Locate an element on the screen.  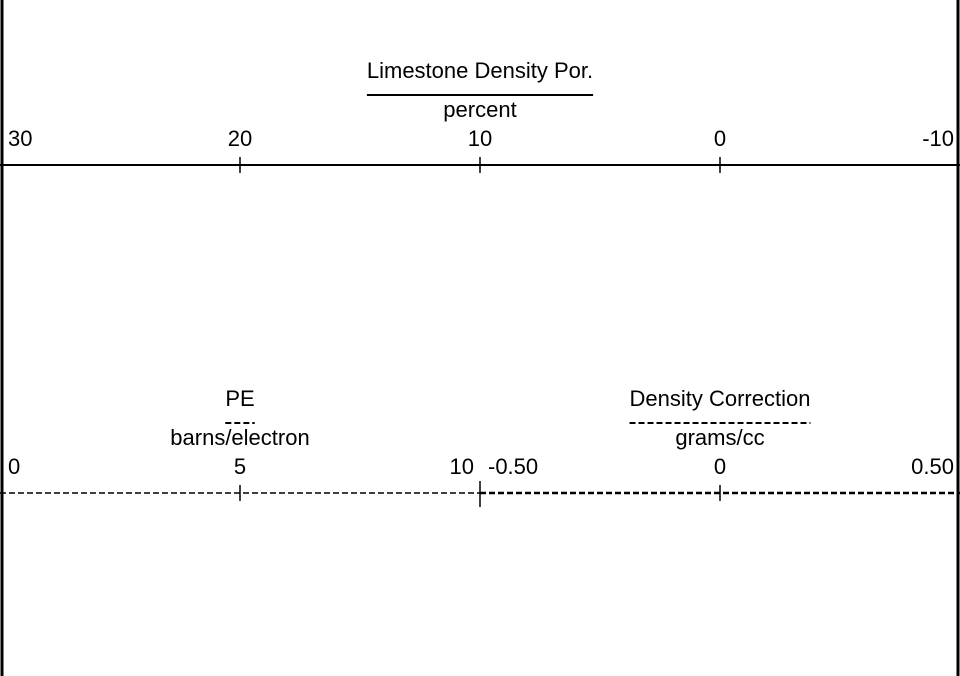
tick-label: 5 is located at coordinates (240, 466).